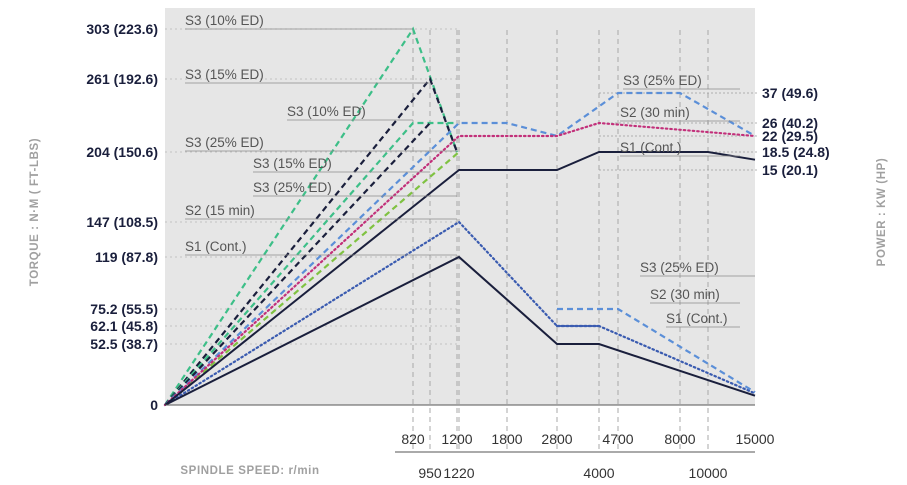 This screenshot has height=485, width=907. Describe the element at coordinates (249, 471) in the screenshot. I see `x-axis-title: SPINDLE SPEED: r/min` at that location.